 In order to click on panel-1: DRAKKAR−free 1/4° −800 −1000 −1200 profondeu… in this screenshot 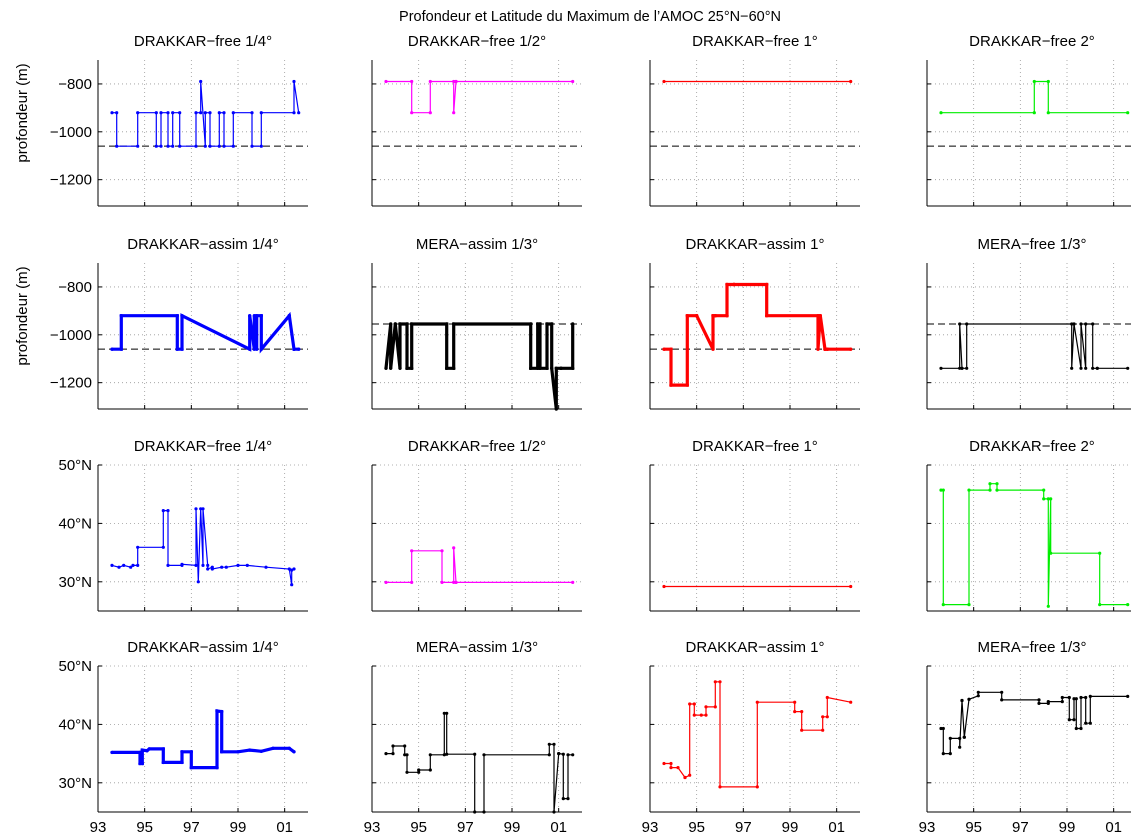, I will do `click(161, 120)`.